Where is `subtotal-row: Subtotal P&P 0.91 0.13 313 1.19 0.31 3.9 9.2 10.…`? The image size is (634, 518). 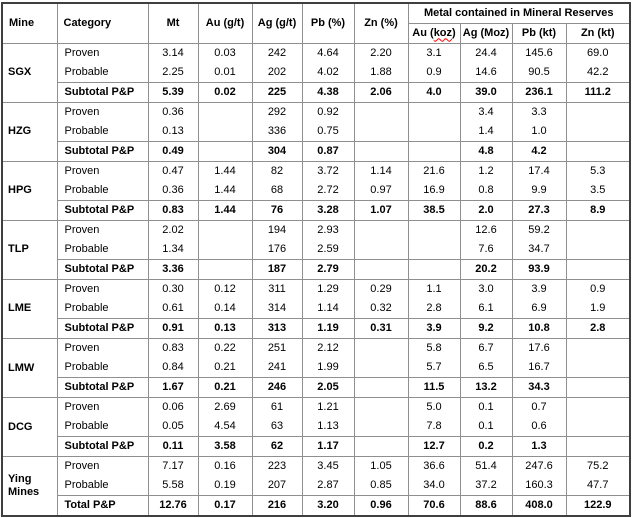
subtotal-row: Subtotal P&P 0.91 0.13 313 1.19 0.31 3.9 9.2 10.… is located at coordinates (316, 328).